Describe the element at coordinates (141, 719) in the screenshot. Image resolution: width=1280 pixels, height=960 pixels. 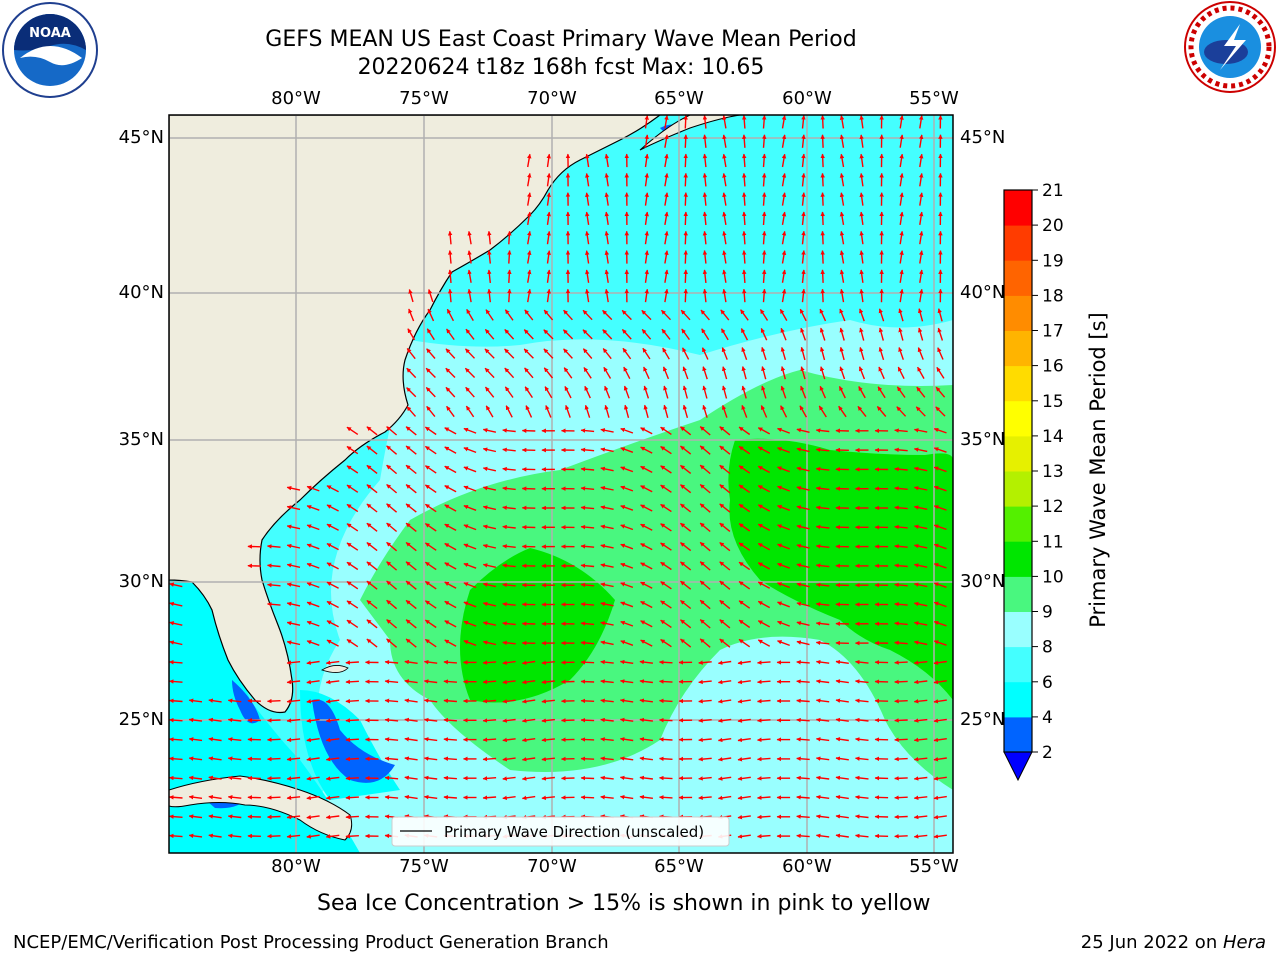
I see `lat-tick-label-left: 25°N` at that location.